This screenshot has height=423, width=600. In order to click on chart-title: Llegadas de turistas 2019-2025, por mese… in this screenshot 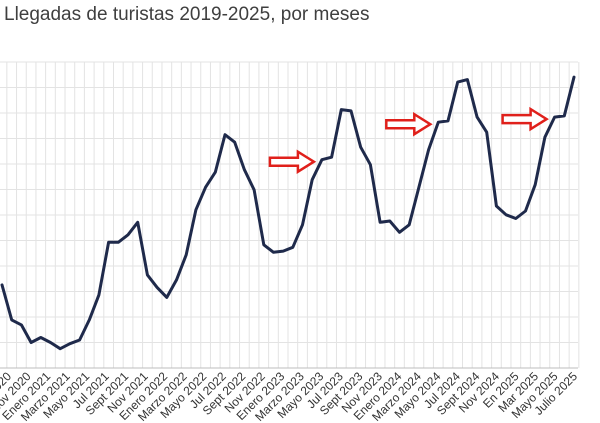, I will do `click(187, 14)`.